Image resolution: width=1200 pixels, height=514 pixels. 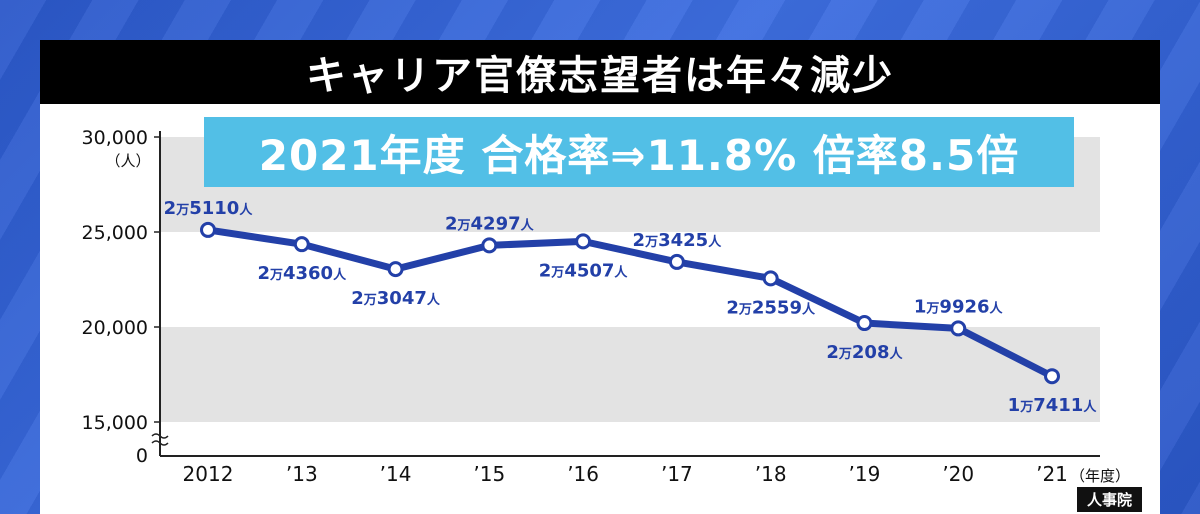 What do you see at coordinates (209, 208) in the screenshot?
I see `data-label: 2万5110人` at bounding box center [209, 208].